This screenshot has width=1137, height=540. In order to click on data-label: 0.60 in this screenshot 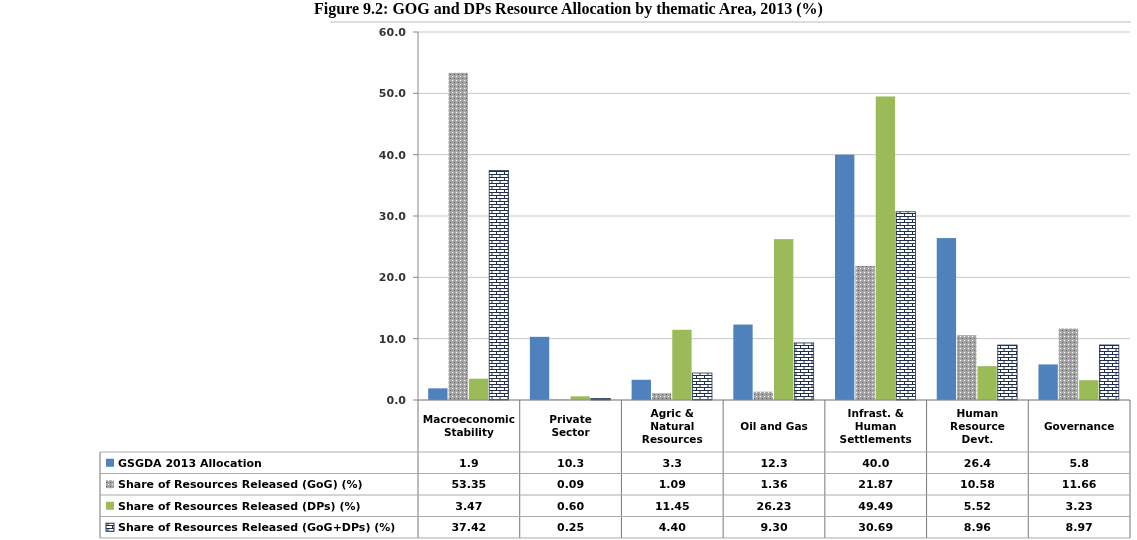, I will do `click(571, 506)`.